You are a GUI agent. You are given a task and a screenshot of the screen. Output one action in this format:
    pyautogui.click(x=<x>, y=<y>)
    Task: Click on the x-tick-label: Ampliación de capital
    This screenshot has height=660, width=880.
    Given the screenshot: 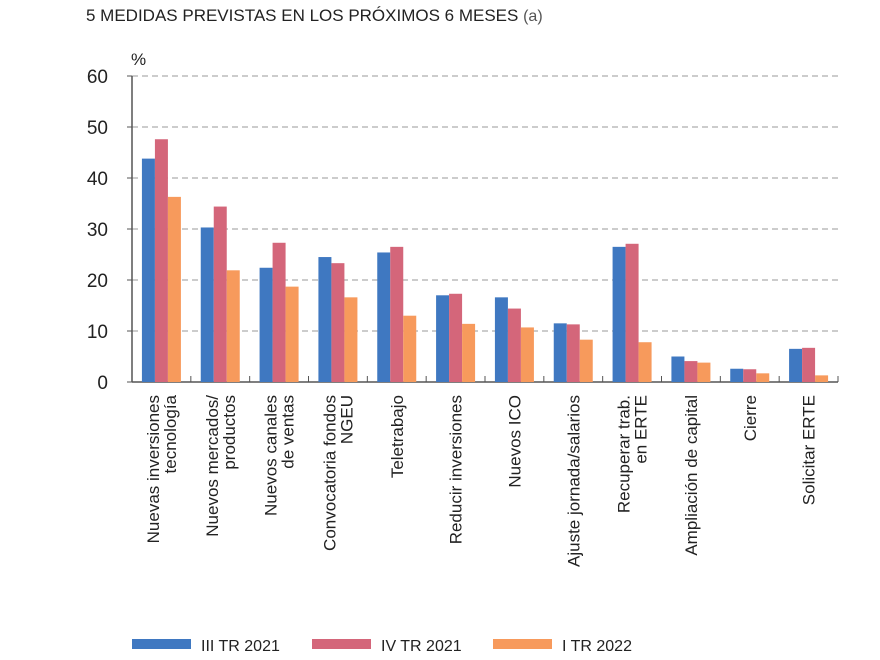 What is the action you would take?
    pyautogui.click(x=691, y=475)
    